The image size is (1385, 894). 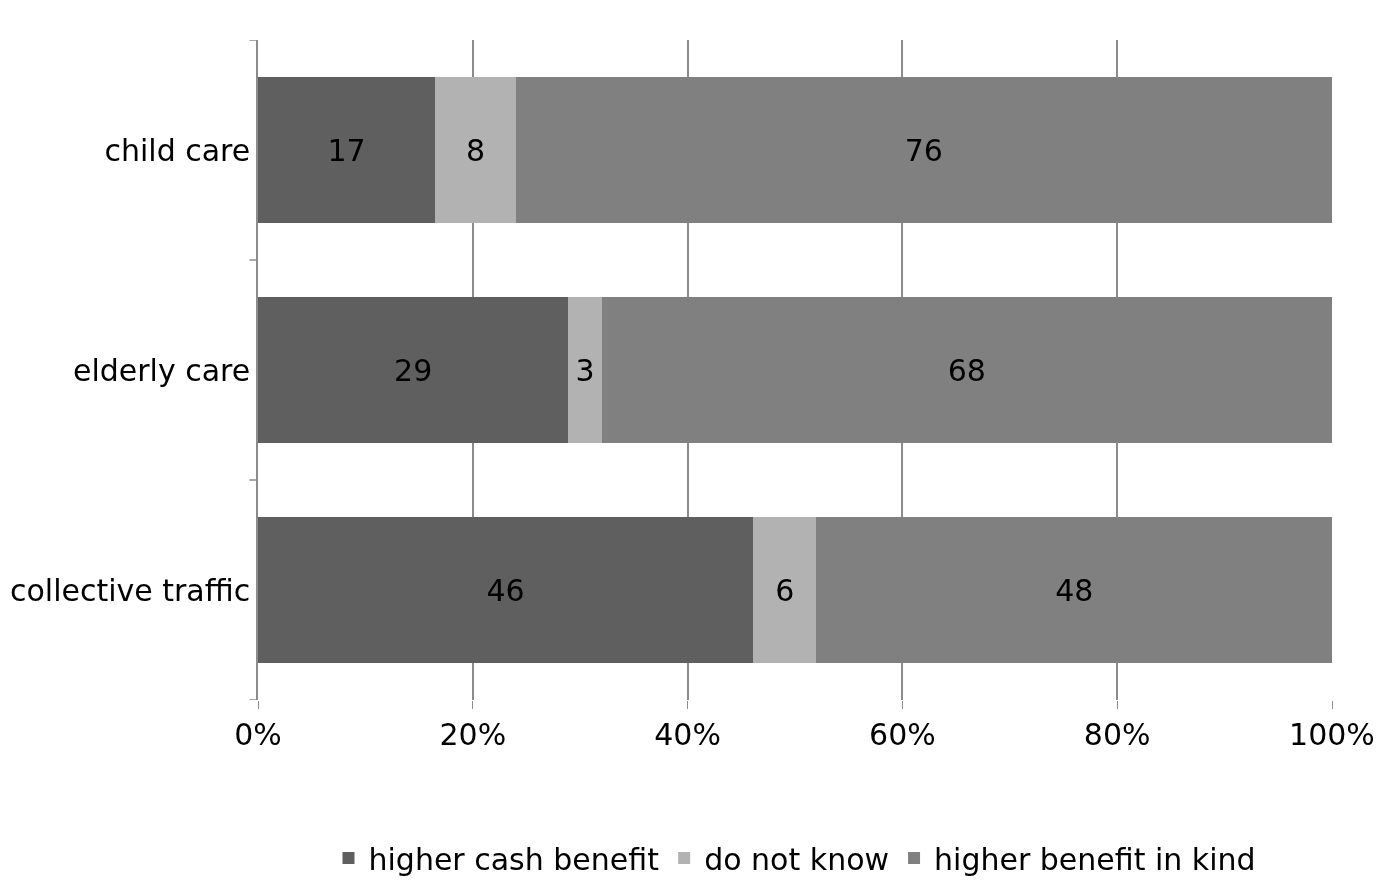 What do you see at coordinates (1332, 734) in the screenshot?
I see `x-tick-label: 100%` at bounding box center [1332, 734].